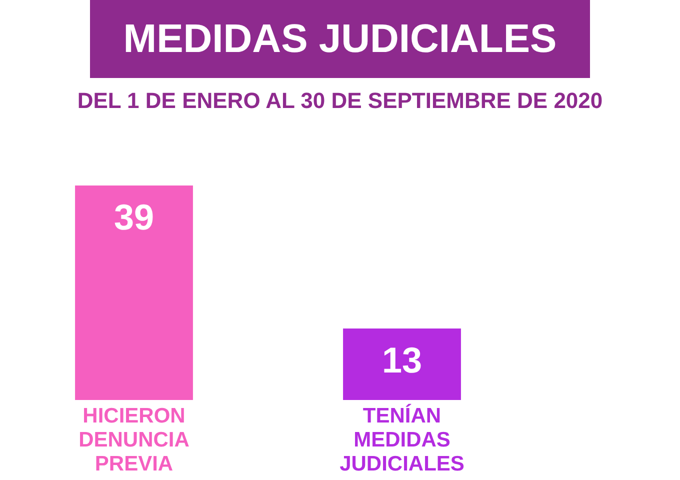 The image size is (680, 480). I want to click on data-label: 39, so click(134, 217).